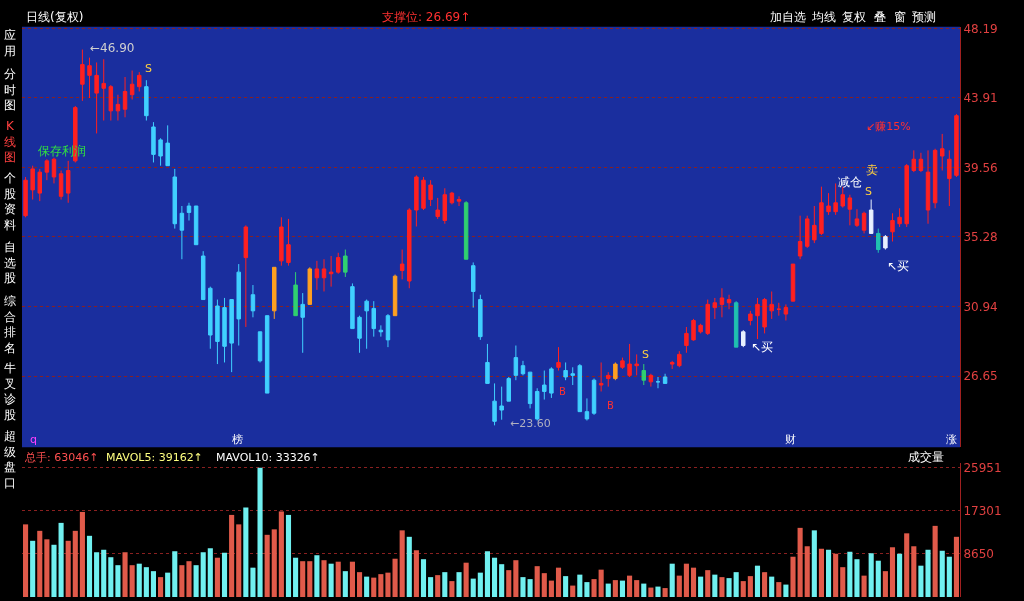  What do you see at coordinates (926, 457) in the screenshot?
I see `annotation: 成交量` at bounding box center [926, 457].